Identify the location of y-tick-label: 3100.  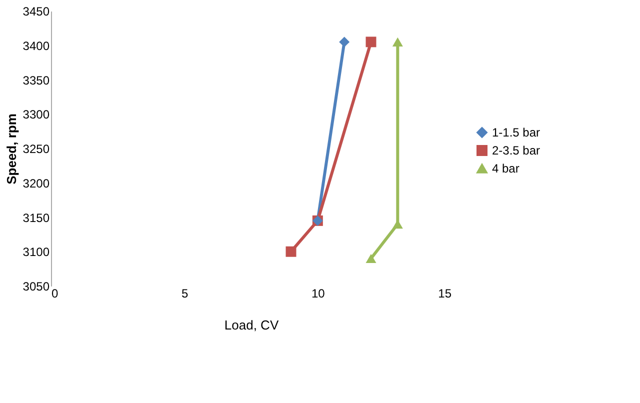
(36, 252).